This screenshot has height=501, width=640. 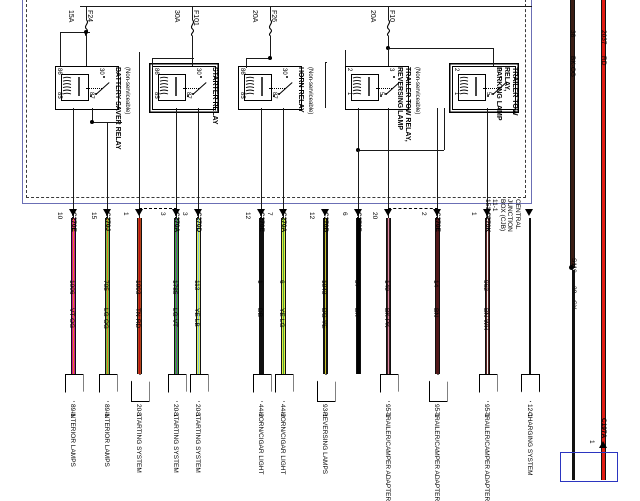 What do you see at coordinates (86, 32) in the screenshot?
I see `node-f24` at bounding box center [86, 32].